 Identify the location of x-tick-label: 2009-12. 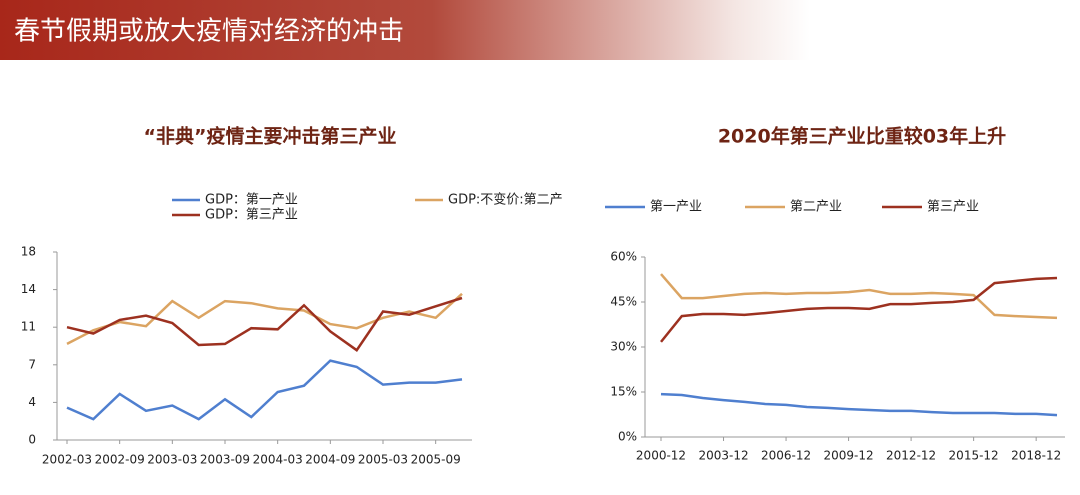
(849, 456).